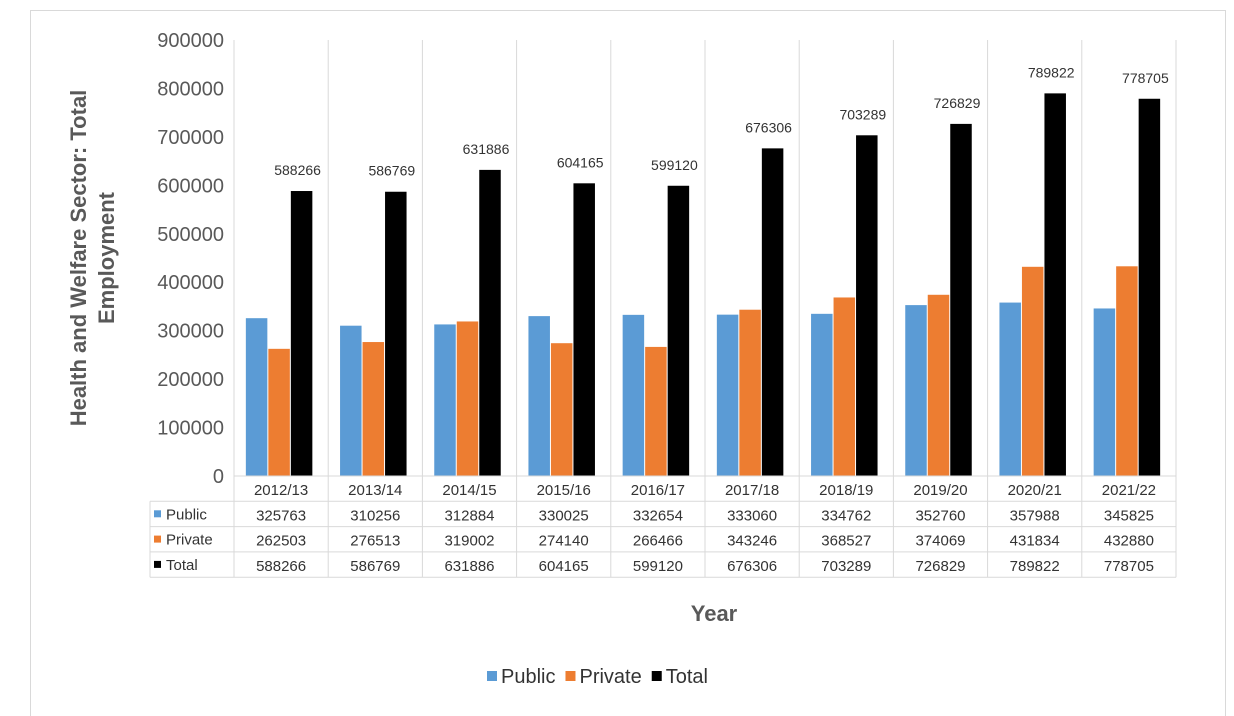 This screenshot has height=716, width=1234. I want to click on table-cell: 599120, so click(658, 566).